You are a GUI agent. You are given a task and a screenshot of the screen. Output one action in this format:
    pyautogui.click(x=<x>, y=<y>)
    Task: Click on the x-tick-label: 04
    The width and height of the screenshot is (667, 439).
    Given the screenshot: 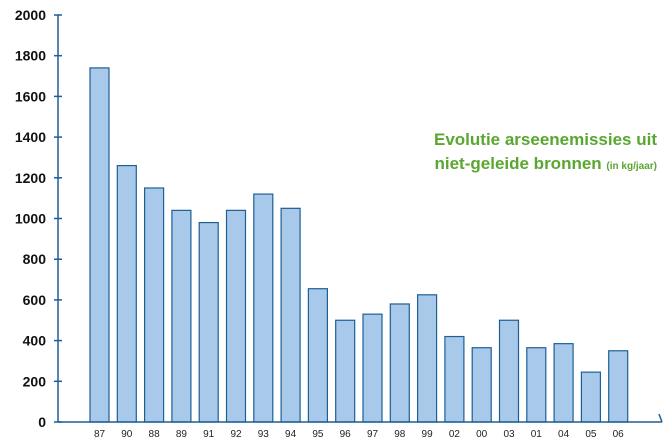 What is the action you would take?
    pyautogui.click(x=564, y=434)
    